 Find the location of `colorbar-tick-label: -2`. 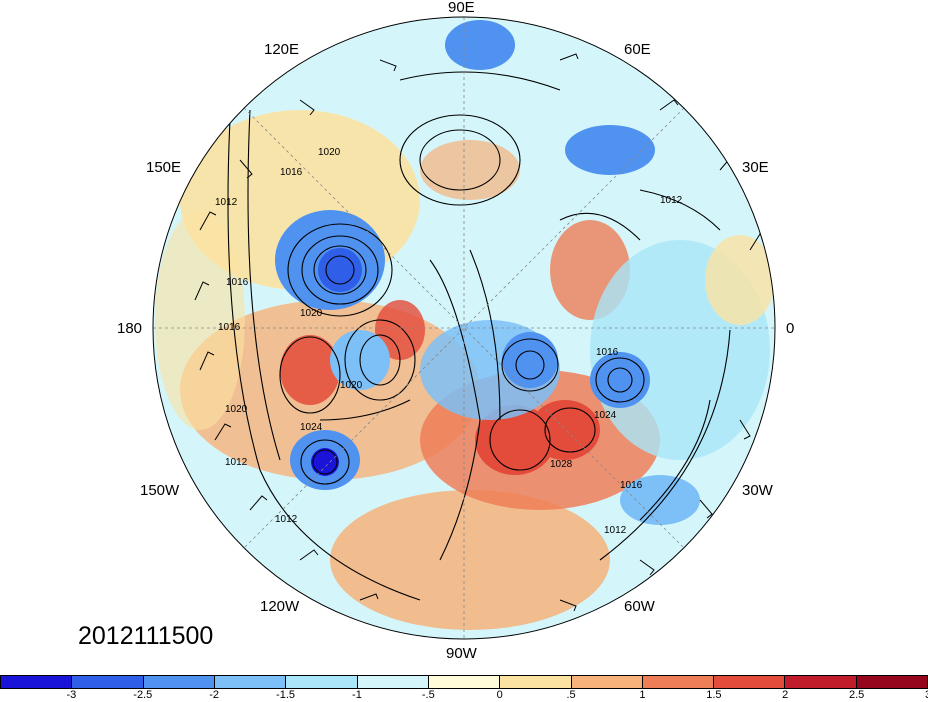

colorbar-tick-label: -2 is located at coordinates (214, 695).